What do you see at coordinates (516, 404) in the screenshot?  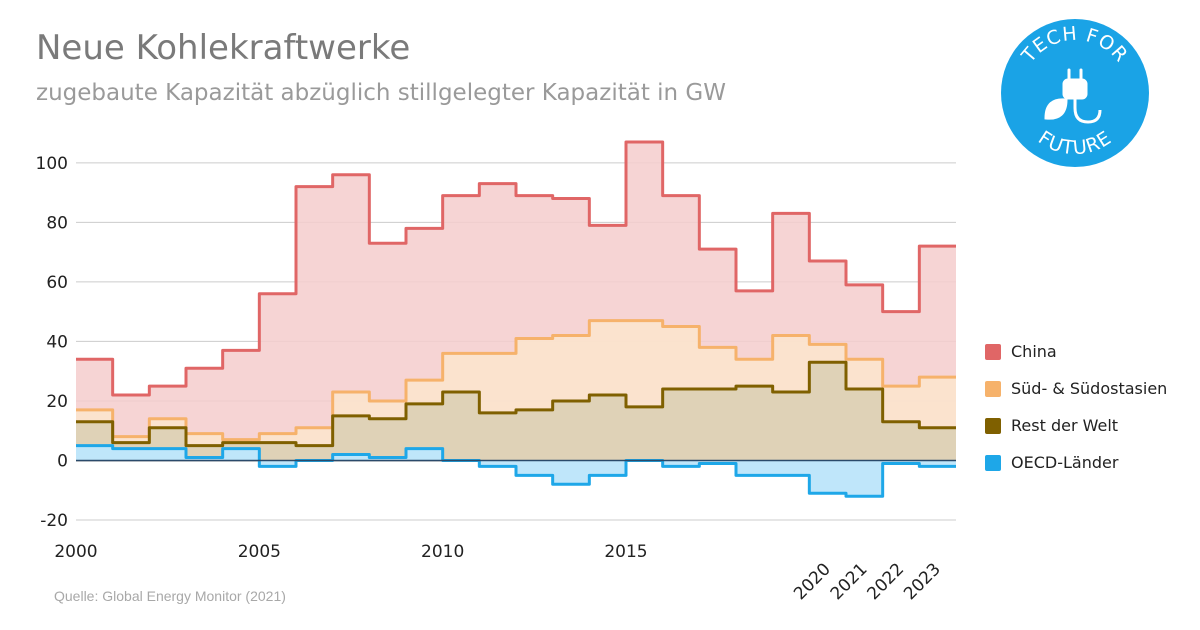 I see `line-rest-der-welt` at bounding box center [516, 404].